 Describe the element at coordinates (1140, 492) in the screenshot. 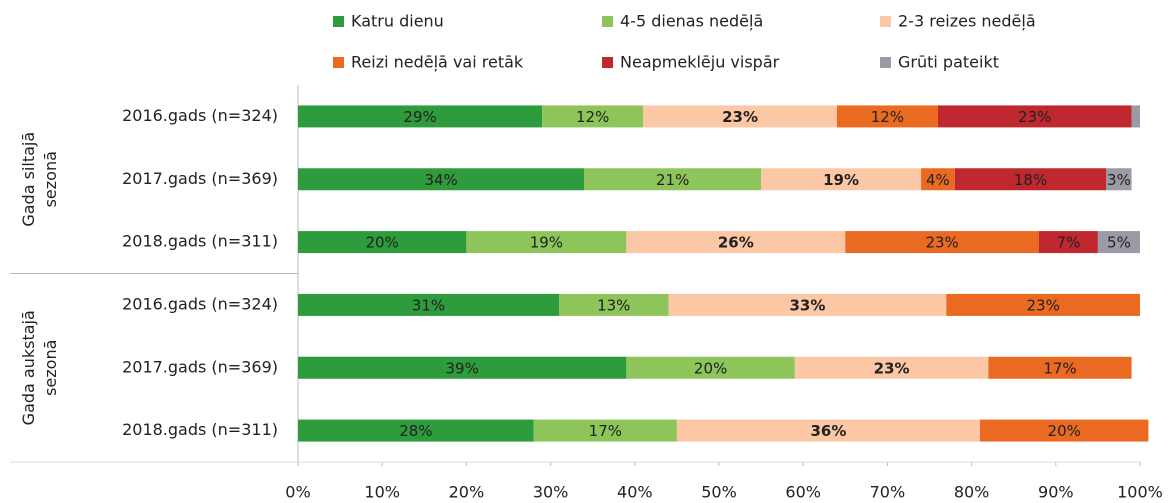

I see `x-tick-label: 100%` at that location.